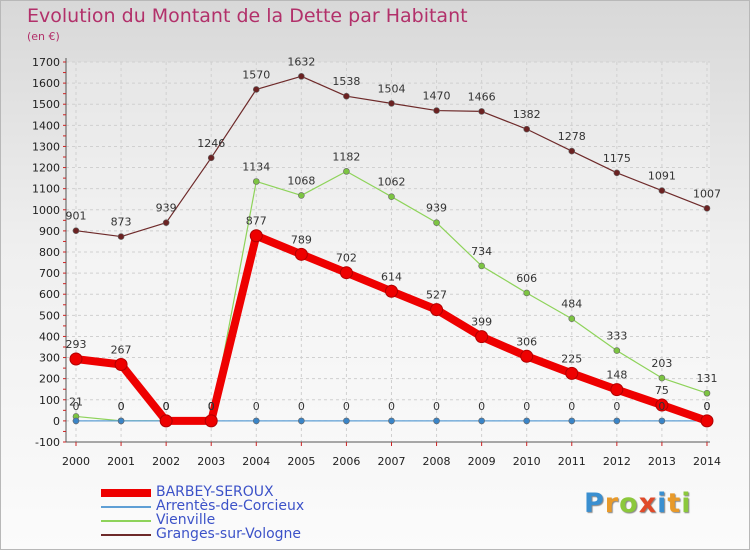 This screenshot has width=750, height=550. What do you see at coordinates (661, 363) in the screenshot?
I see `data-label-2: 203` at bounding box center [661, 363].